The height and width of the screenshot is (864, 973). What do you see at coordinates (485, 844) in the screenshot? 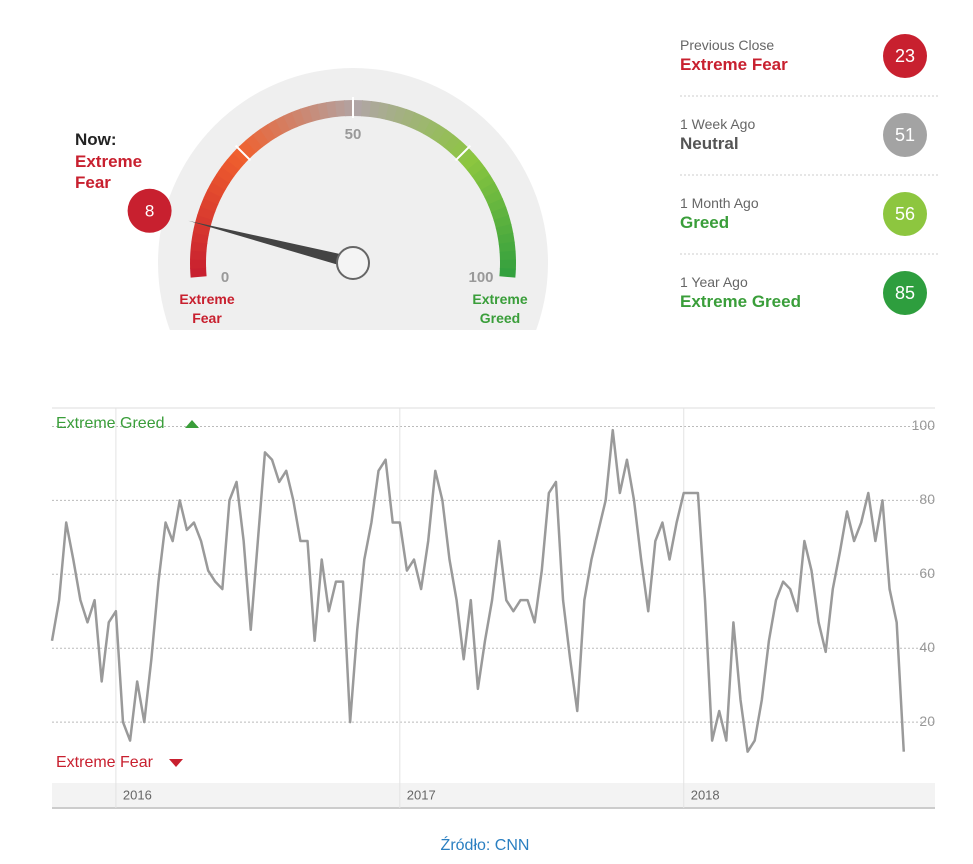
I see `source: Źródło: CNN` at bounding box center [485, 844].